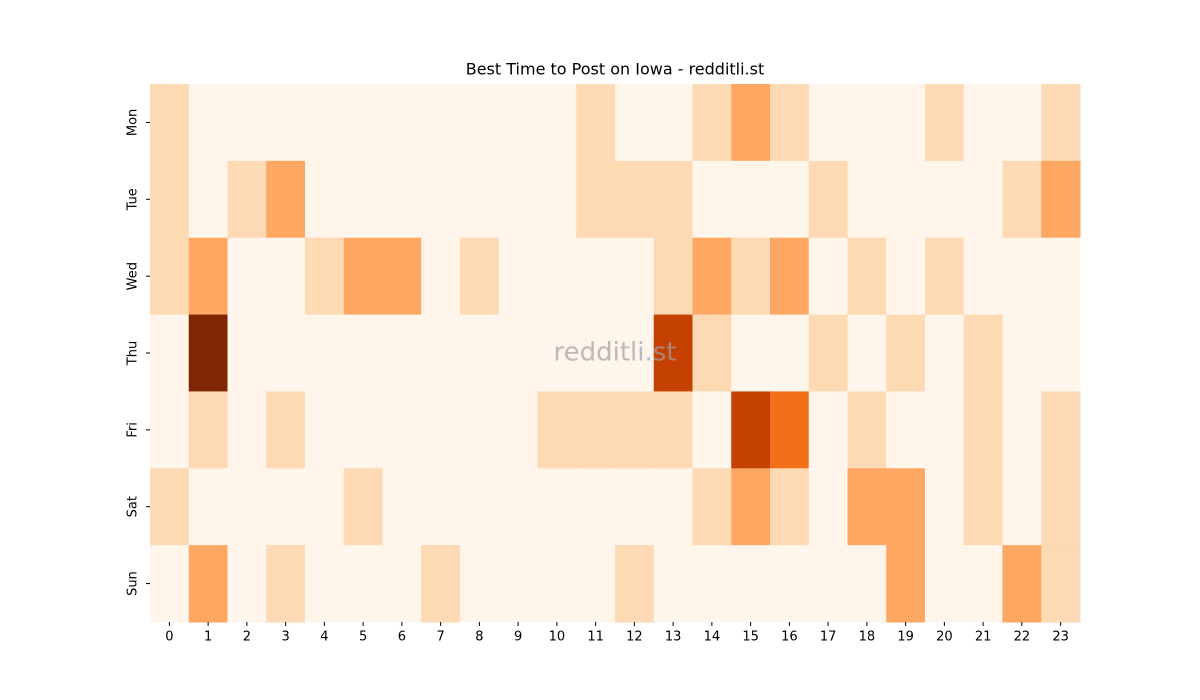 This screenshot has width=1200, height=700. What do you see at coordinates (169, 637) in the screenshot?
I see `x-tick-label: 0` at bounding box center [169, 637].